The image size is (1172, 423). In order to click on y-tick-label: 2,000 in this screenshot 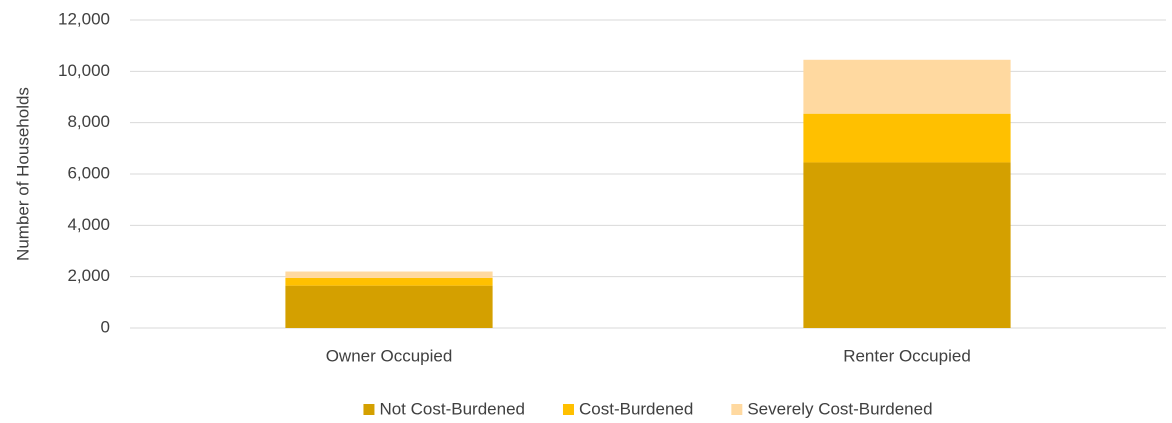, I will do `click(88, 275)`.